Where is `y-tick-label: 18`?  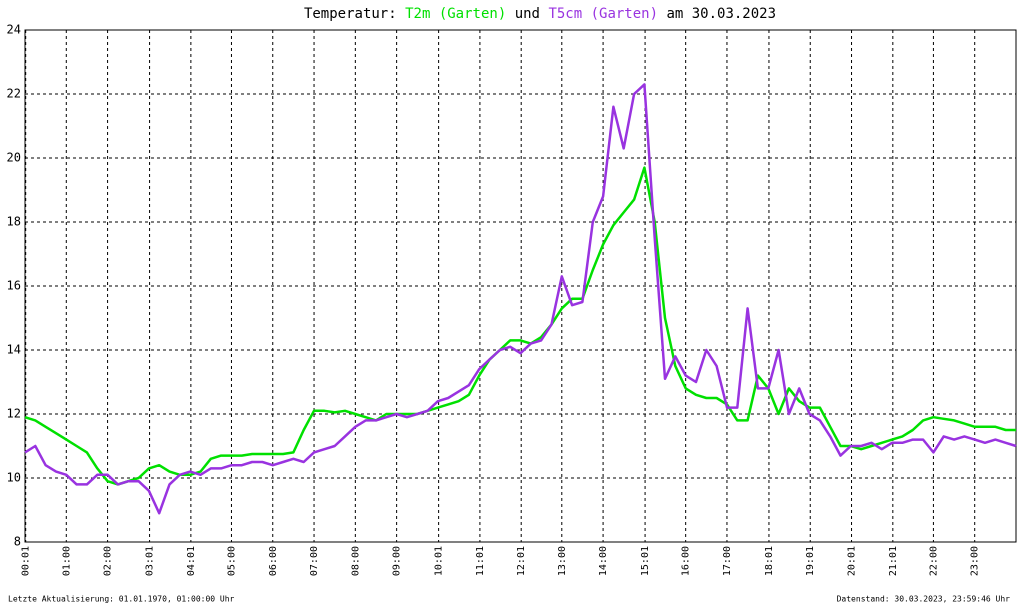 y-tick-label: 18 is located at coordinates (14, 222).